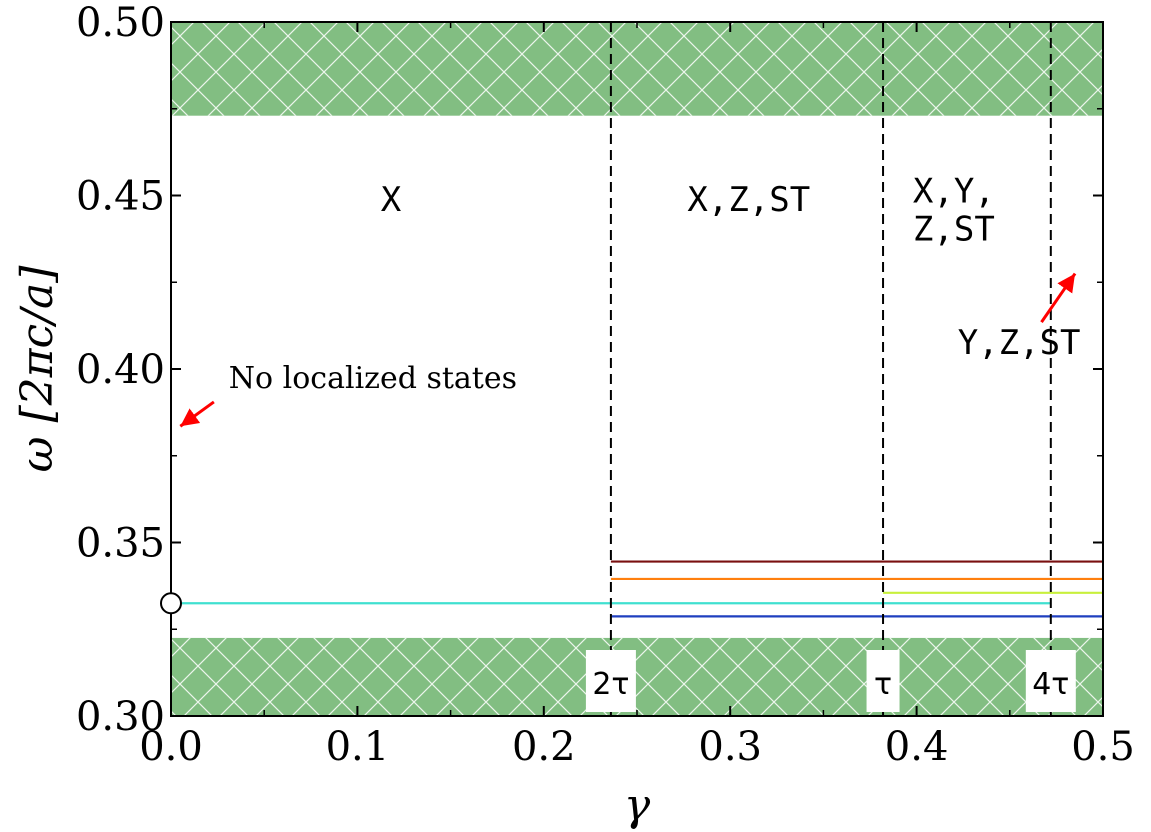  What do you see at coordinates (171, 603) in the screenshot?
I see `origin-marker` at bounding box center [171, 603].